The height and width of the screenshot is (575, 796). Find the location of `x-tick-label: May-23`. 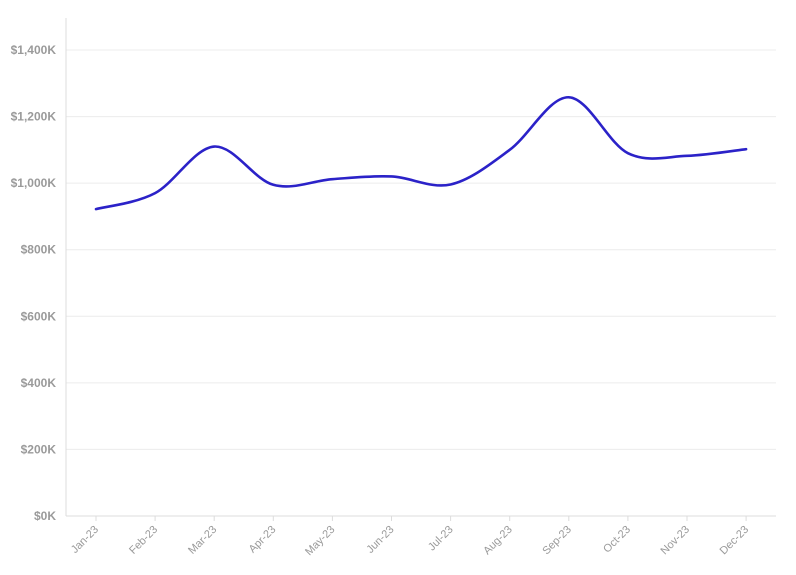

x-tick-label: May-23 is located at coordinates (320, 541).